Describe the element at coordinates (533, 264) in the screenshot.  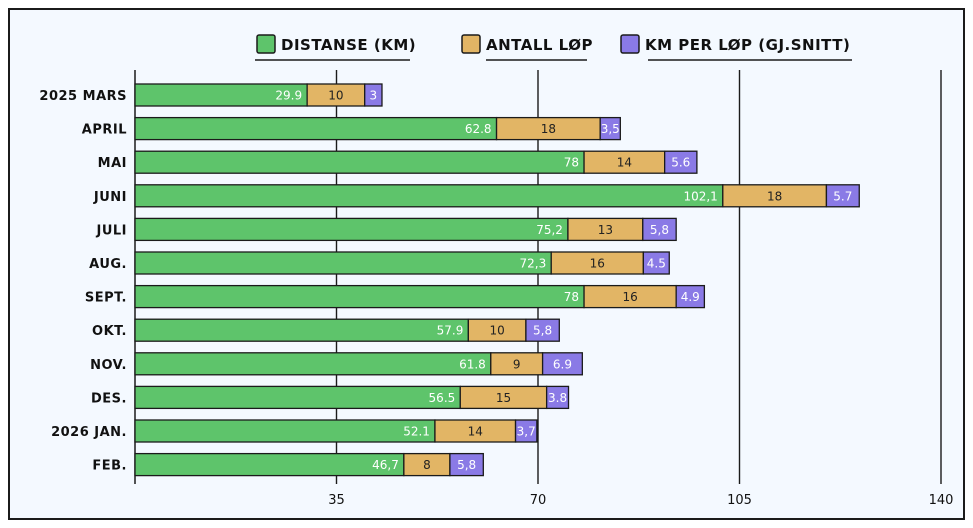
I see `bar-value-label: 72,3` at that location.